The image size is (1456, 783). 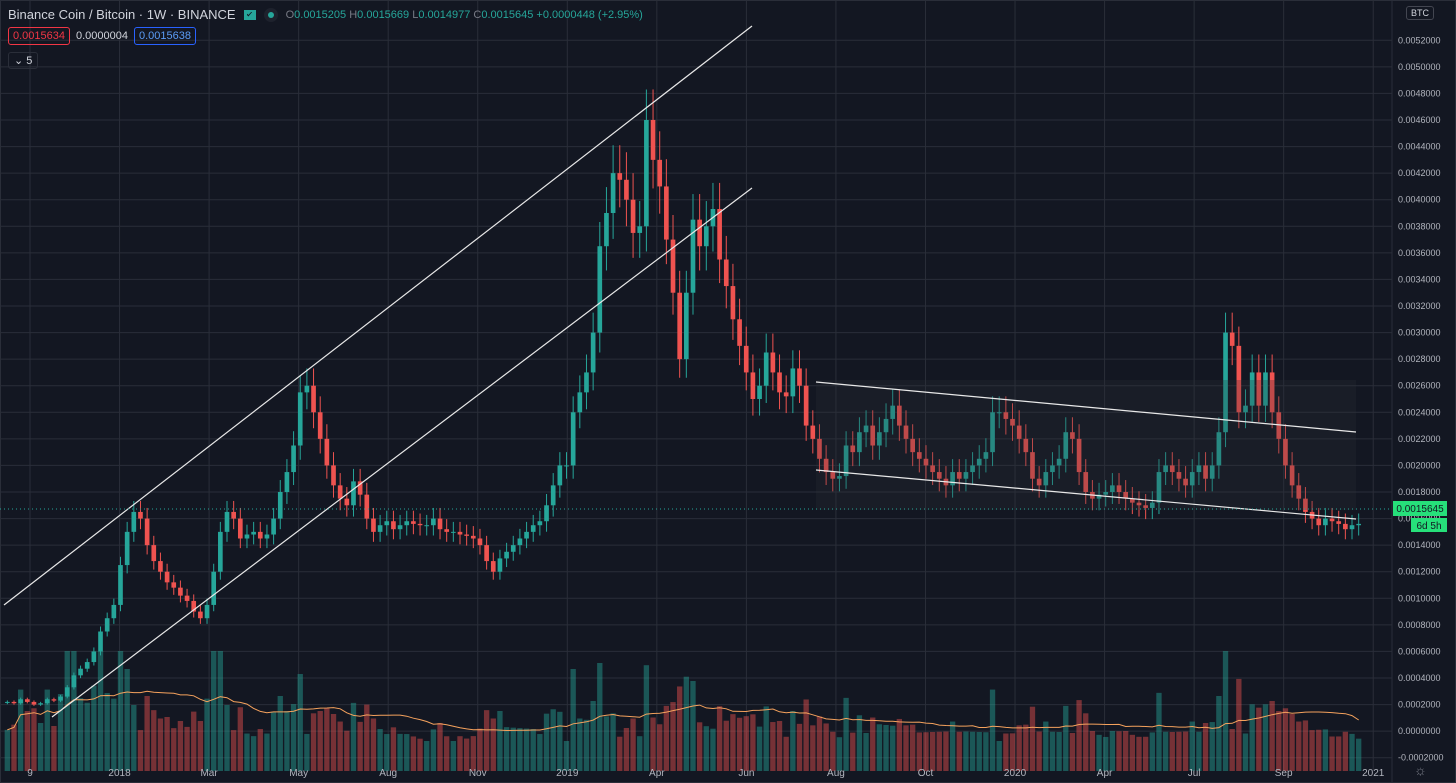 What do you see at coordinates (39, 36) in the screenshot?
I see `sell-price-button: 0.0015634` at bounding box center [39, 36].